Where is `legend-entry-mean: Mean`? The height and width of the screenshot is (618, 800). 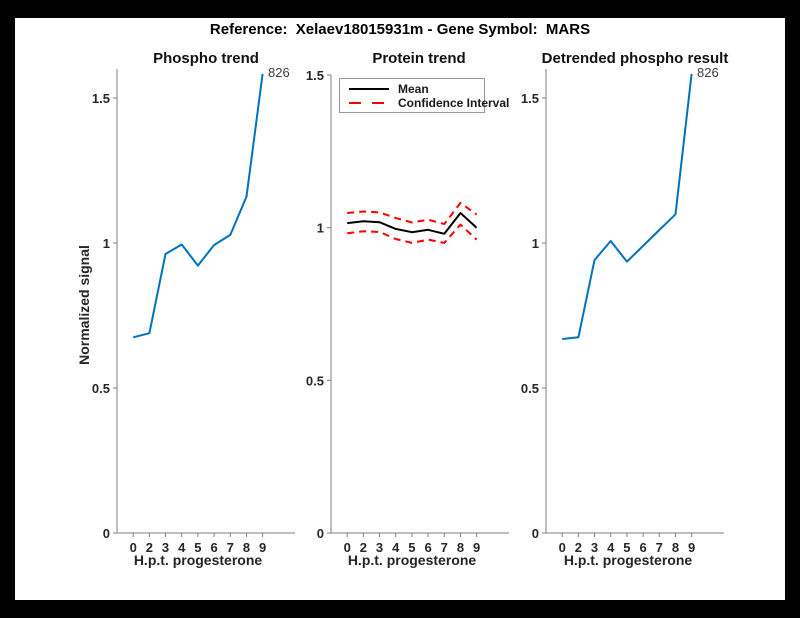
legend-entry-mean: Mean is located at coordinates (416, 89).